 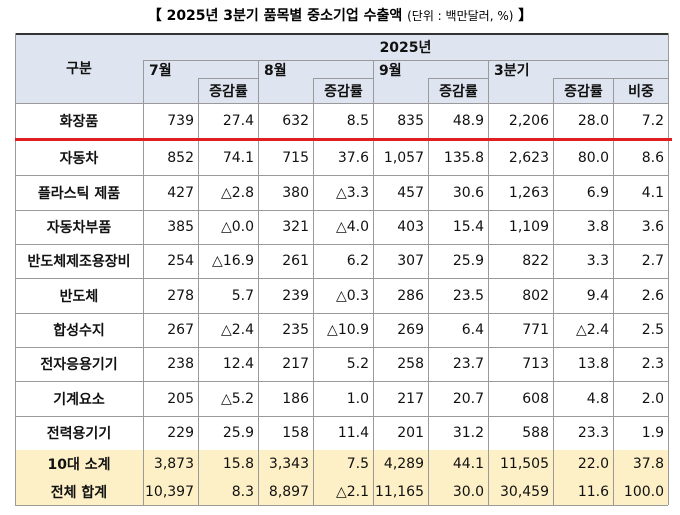 What do you see at coordinates (593, 120) in the screenshot?
I see `cell: 28.0` at bounding box center [593, 120].